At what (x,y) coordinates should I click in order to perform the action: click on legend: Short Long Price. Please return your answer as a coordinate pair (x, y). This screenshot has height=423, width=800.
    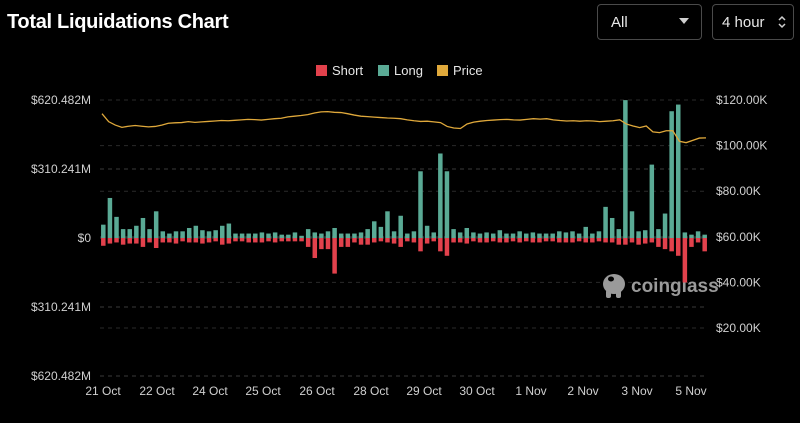
    Looking at the image, I should click on (399, 70).